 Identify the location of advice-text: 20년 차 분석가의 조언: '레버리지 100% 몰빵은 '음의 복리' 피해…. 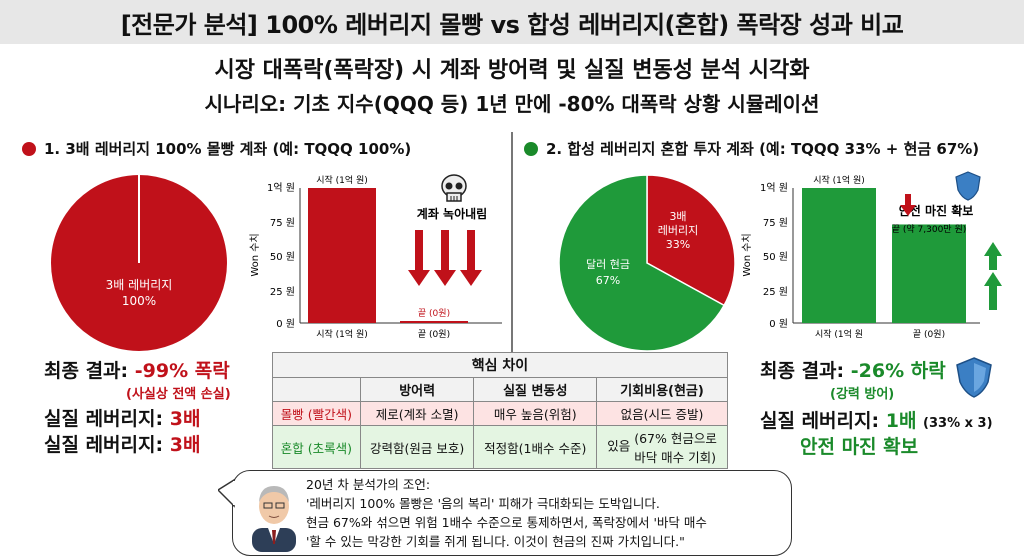
(506, 513).